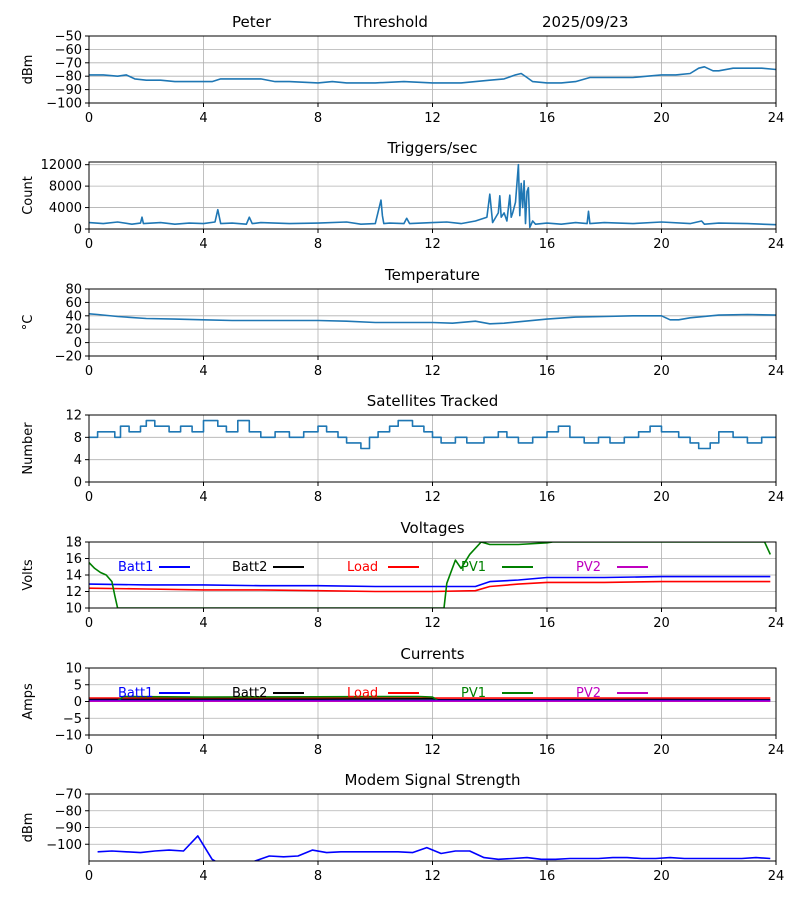 Image resolution: width=800 pixels, height=900 pixels. What do you see at coordinates (432, 528) in the screenshot?
I see `panel-title: Voltages` at bounding box center [432, 528].